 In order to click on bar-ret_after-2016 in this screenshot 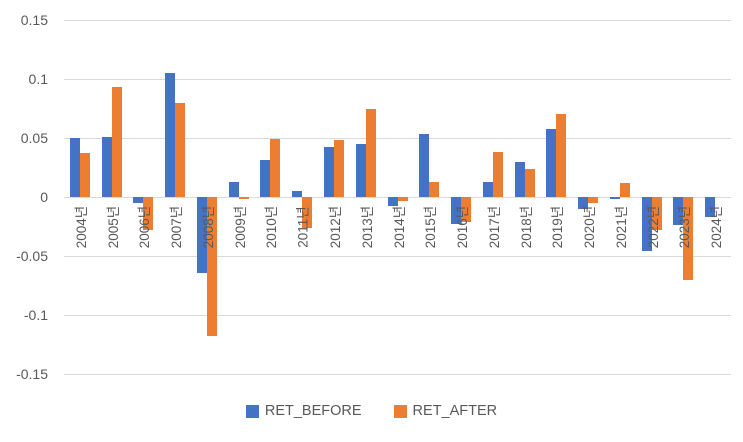, I will do `click(466, 209)`.